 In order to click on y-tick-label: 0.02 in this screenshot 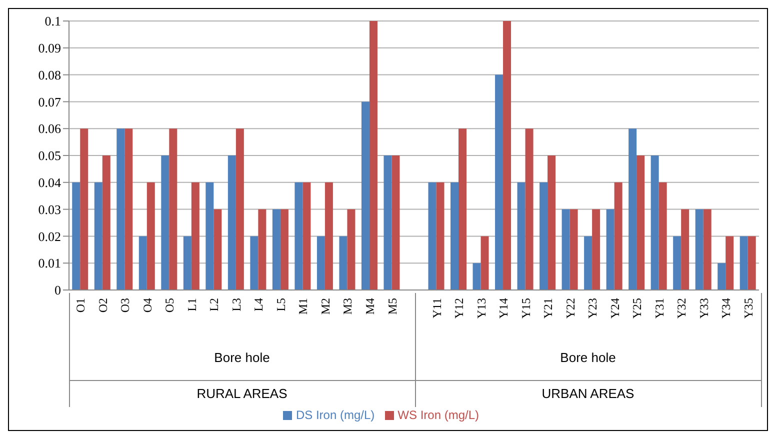, I will do `click(49, 236)`.